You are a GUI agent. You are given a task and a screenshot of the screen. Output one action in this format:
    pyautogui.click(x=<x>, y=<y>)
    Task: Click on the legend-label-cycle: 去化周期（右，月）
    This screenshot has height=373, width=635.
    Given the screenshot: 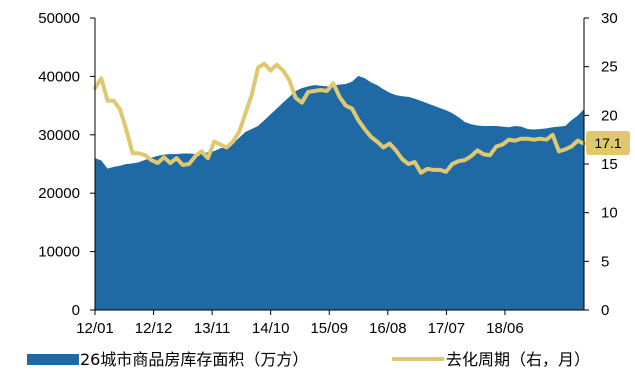 What is the action you would take?
    pyautogui.click(x=518, y=359)
    